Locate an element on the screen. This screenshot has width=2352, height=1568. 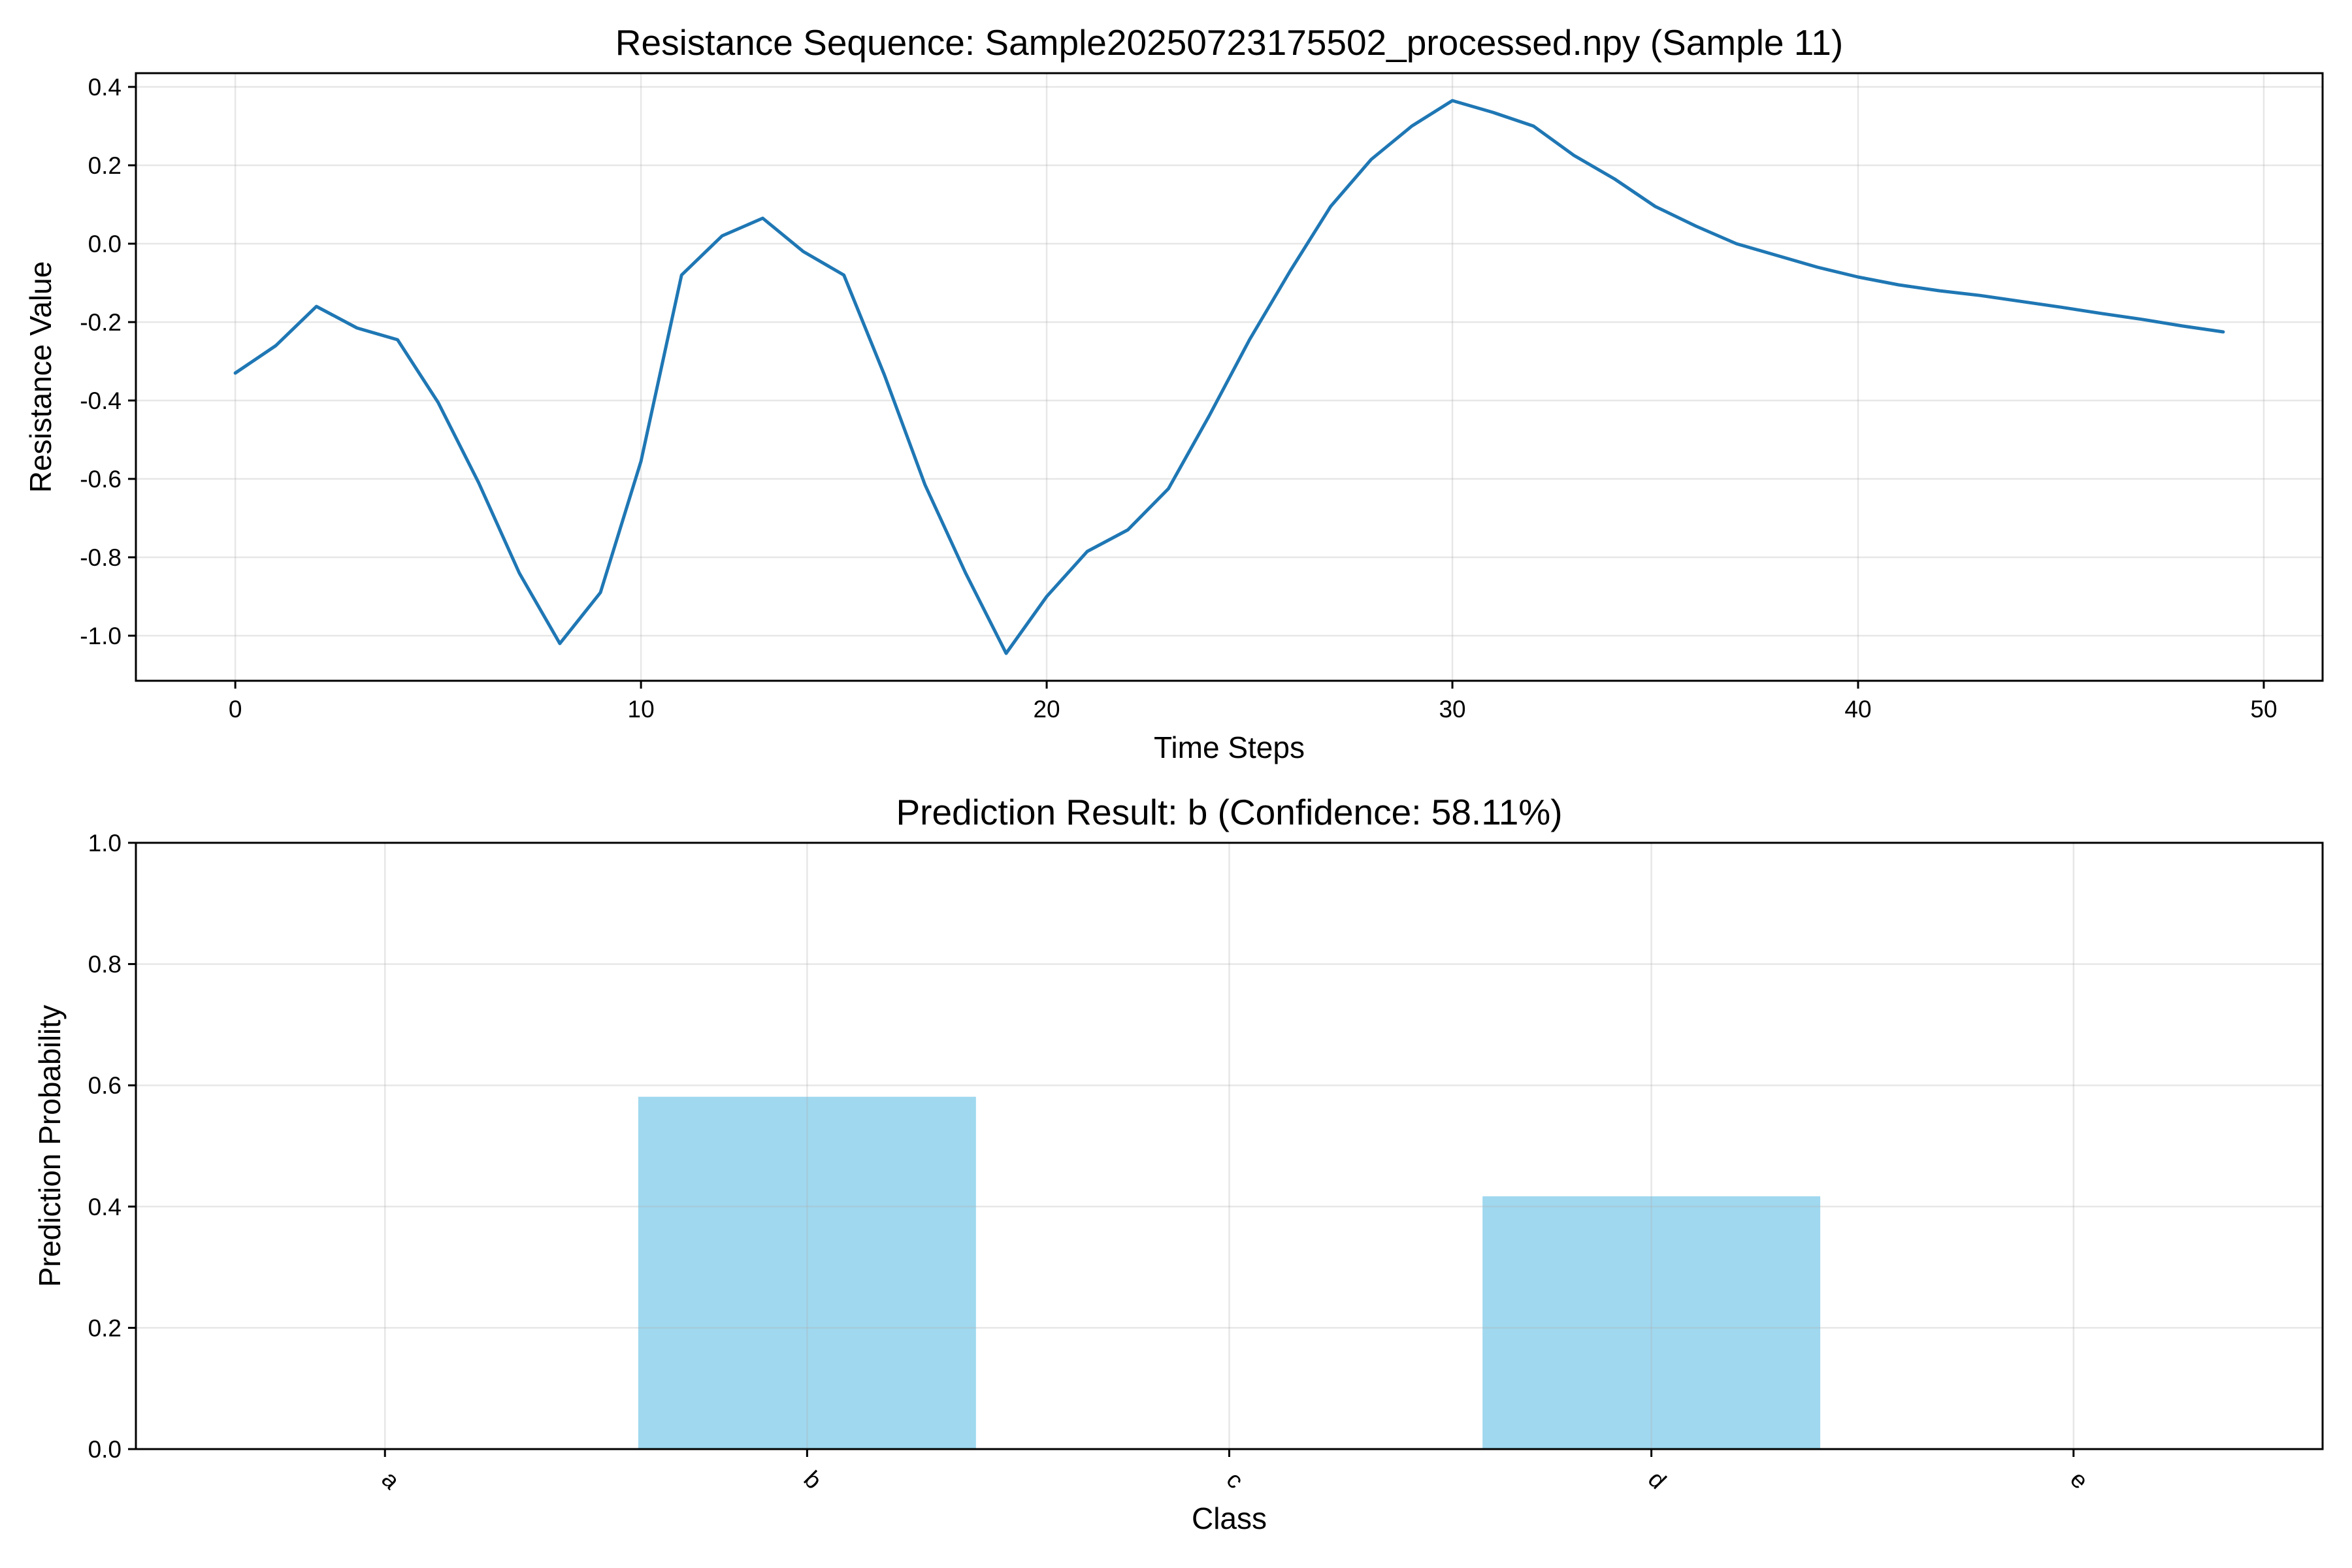
y-tick-label: 0.8 is located at coordinates (105, 964).